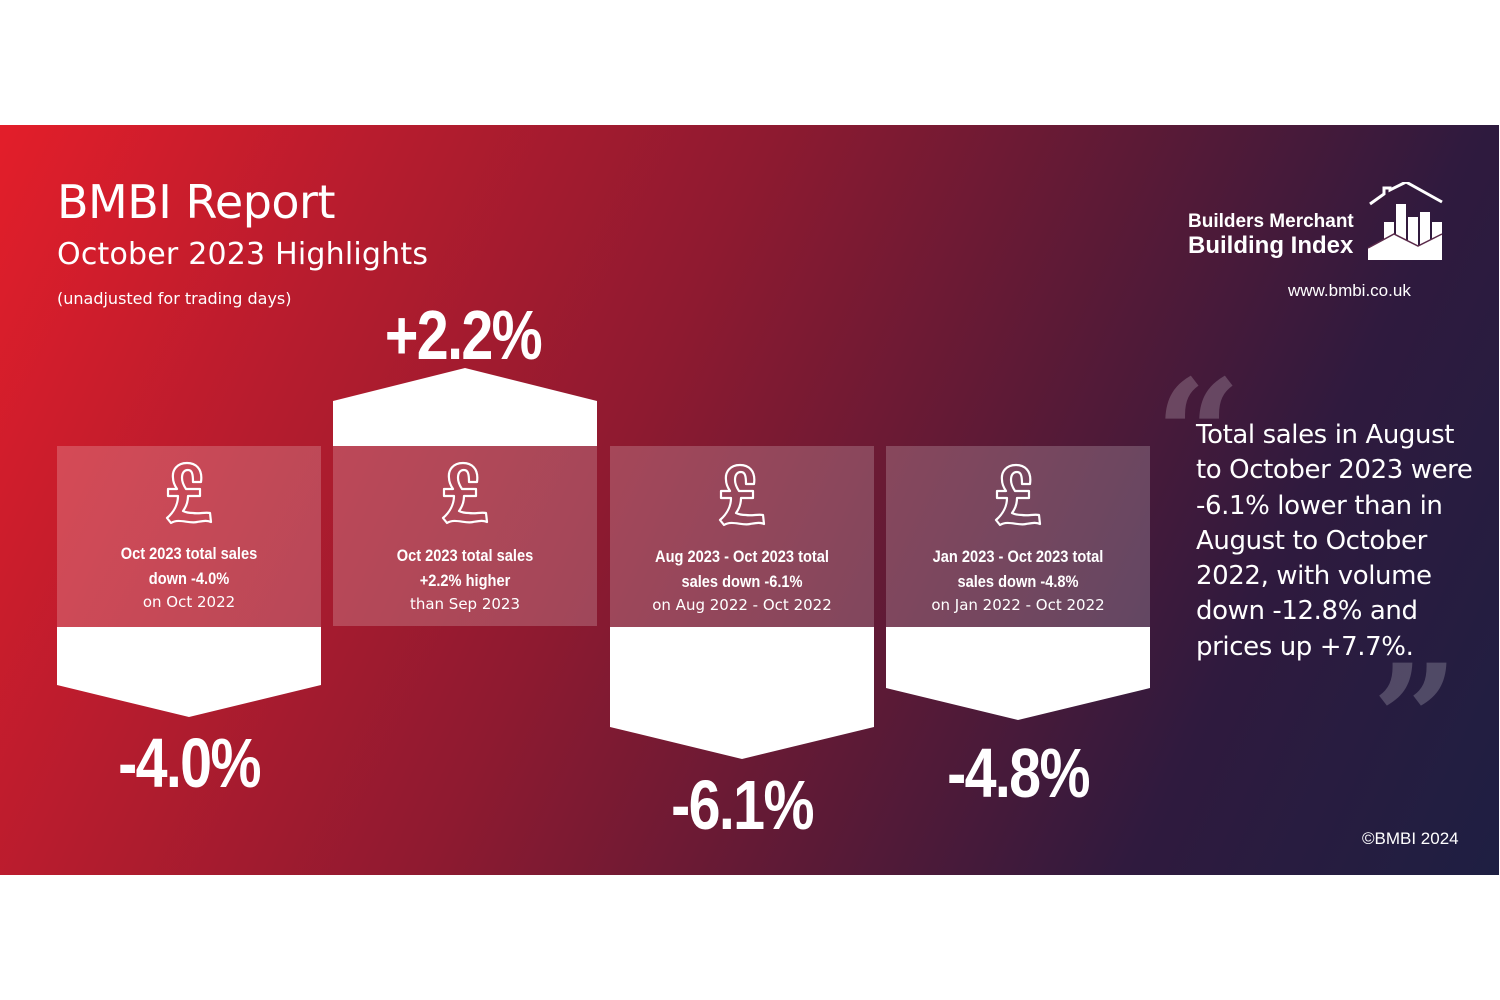 Image resolution: width=1500 pixels, height=1000 pixels. I want to click on card-line-2: sales down -6.1%, so click(742, 581).